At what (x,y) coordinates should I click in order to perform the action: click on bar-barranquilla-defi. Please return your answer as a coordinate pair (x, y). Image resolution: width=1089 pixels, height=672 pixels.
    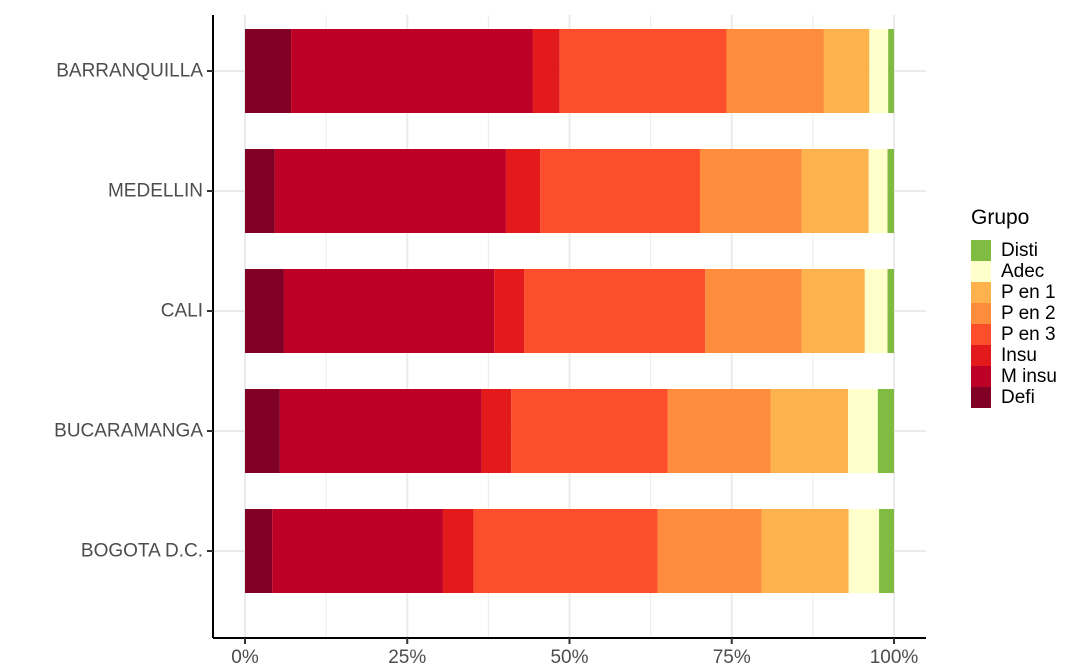
    Looking at the image, I should click on (268, 71).